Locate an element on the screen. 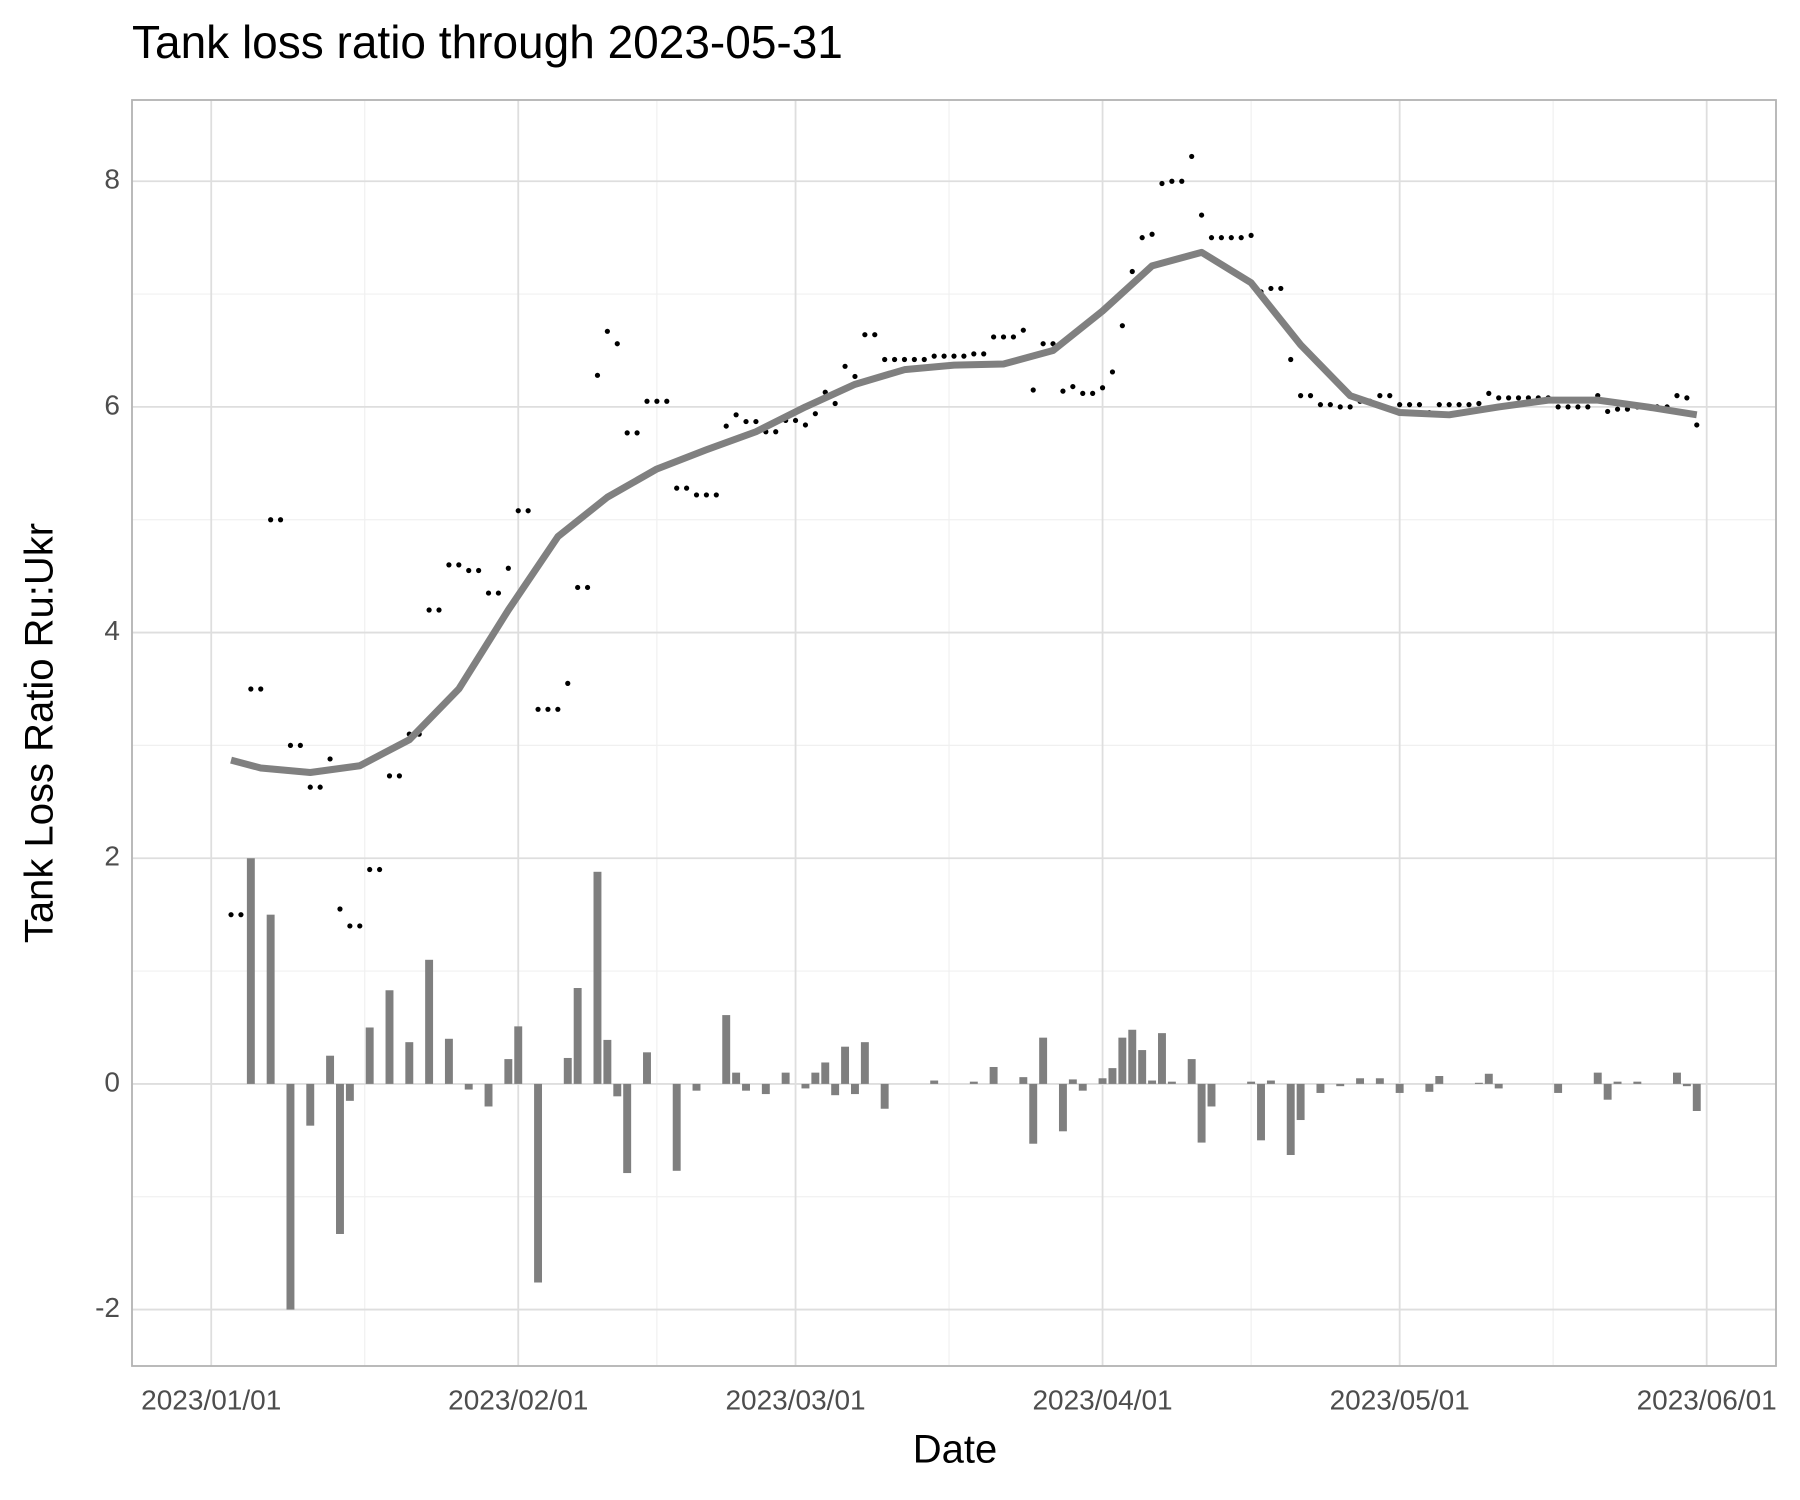 The height and width of the screenshot is (1500, 1800). y-tick-label: 0 is located at coordinates (112, 1081).